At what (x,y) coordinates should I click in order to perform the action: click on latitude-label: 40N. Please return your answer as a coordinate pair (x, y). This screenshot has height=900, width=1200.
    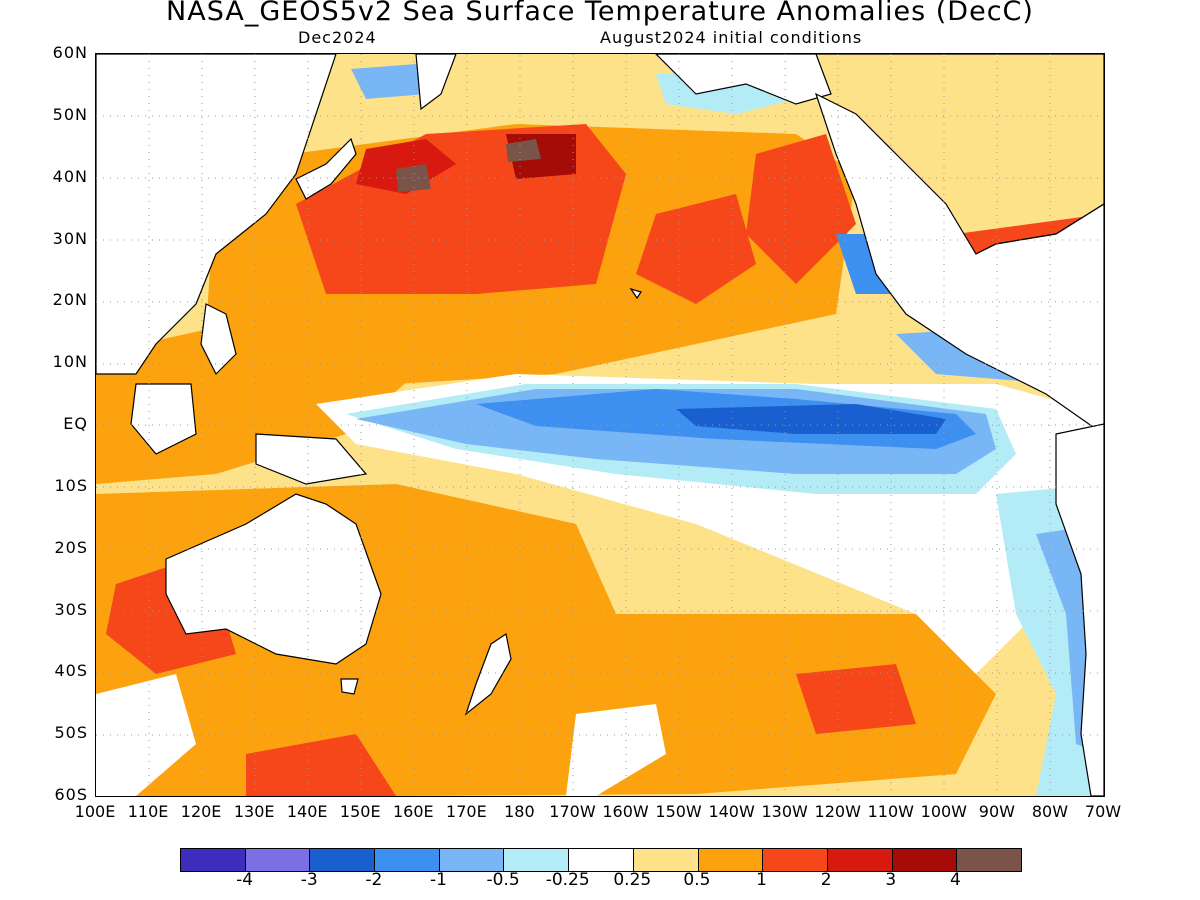
    Looking at the image, I should click on (70, 176).